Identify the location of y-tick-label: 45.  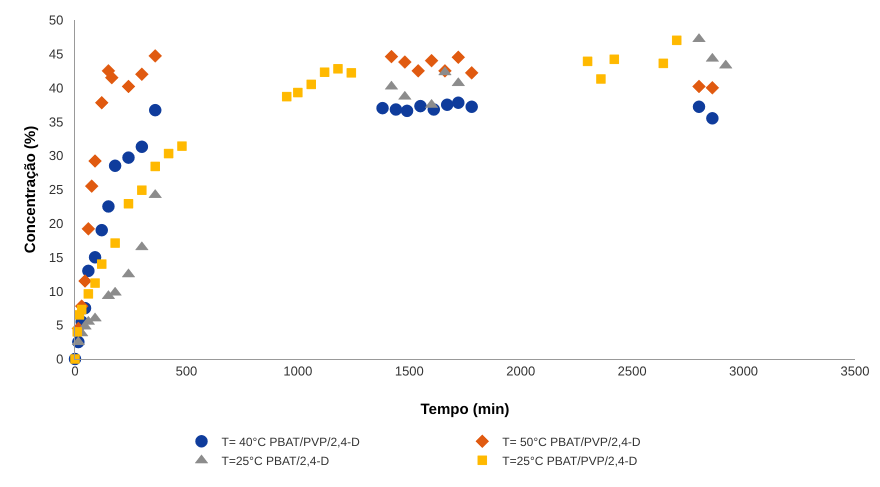
(56, 54).